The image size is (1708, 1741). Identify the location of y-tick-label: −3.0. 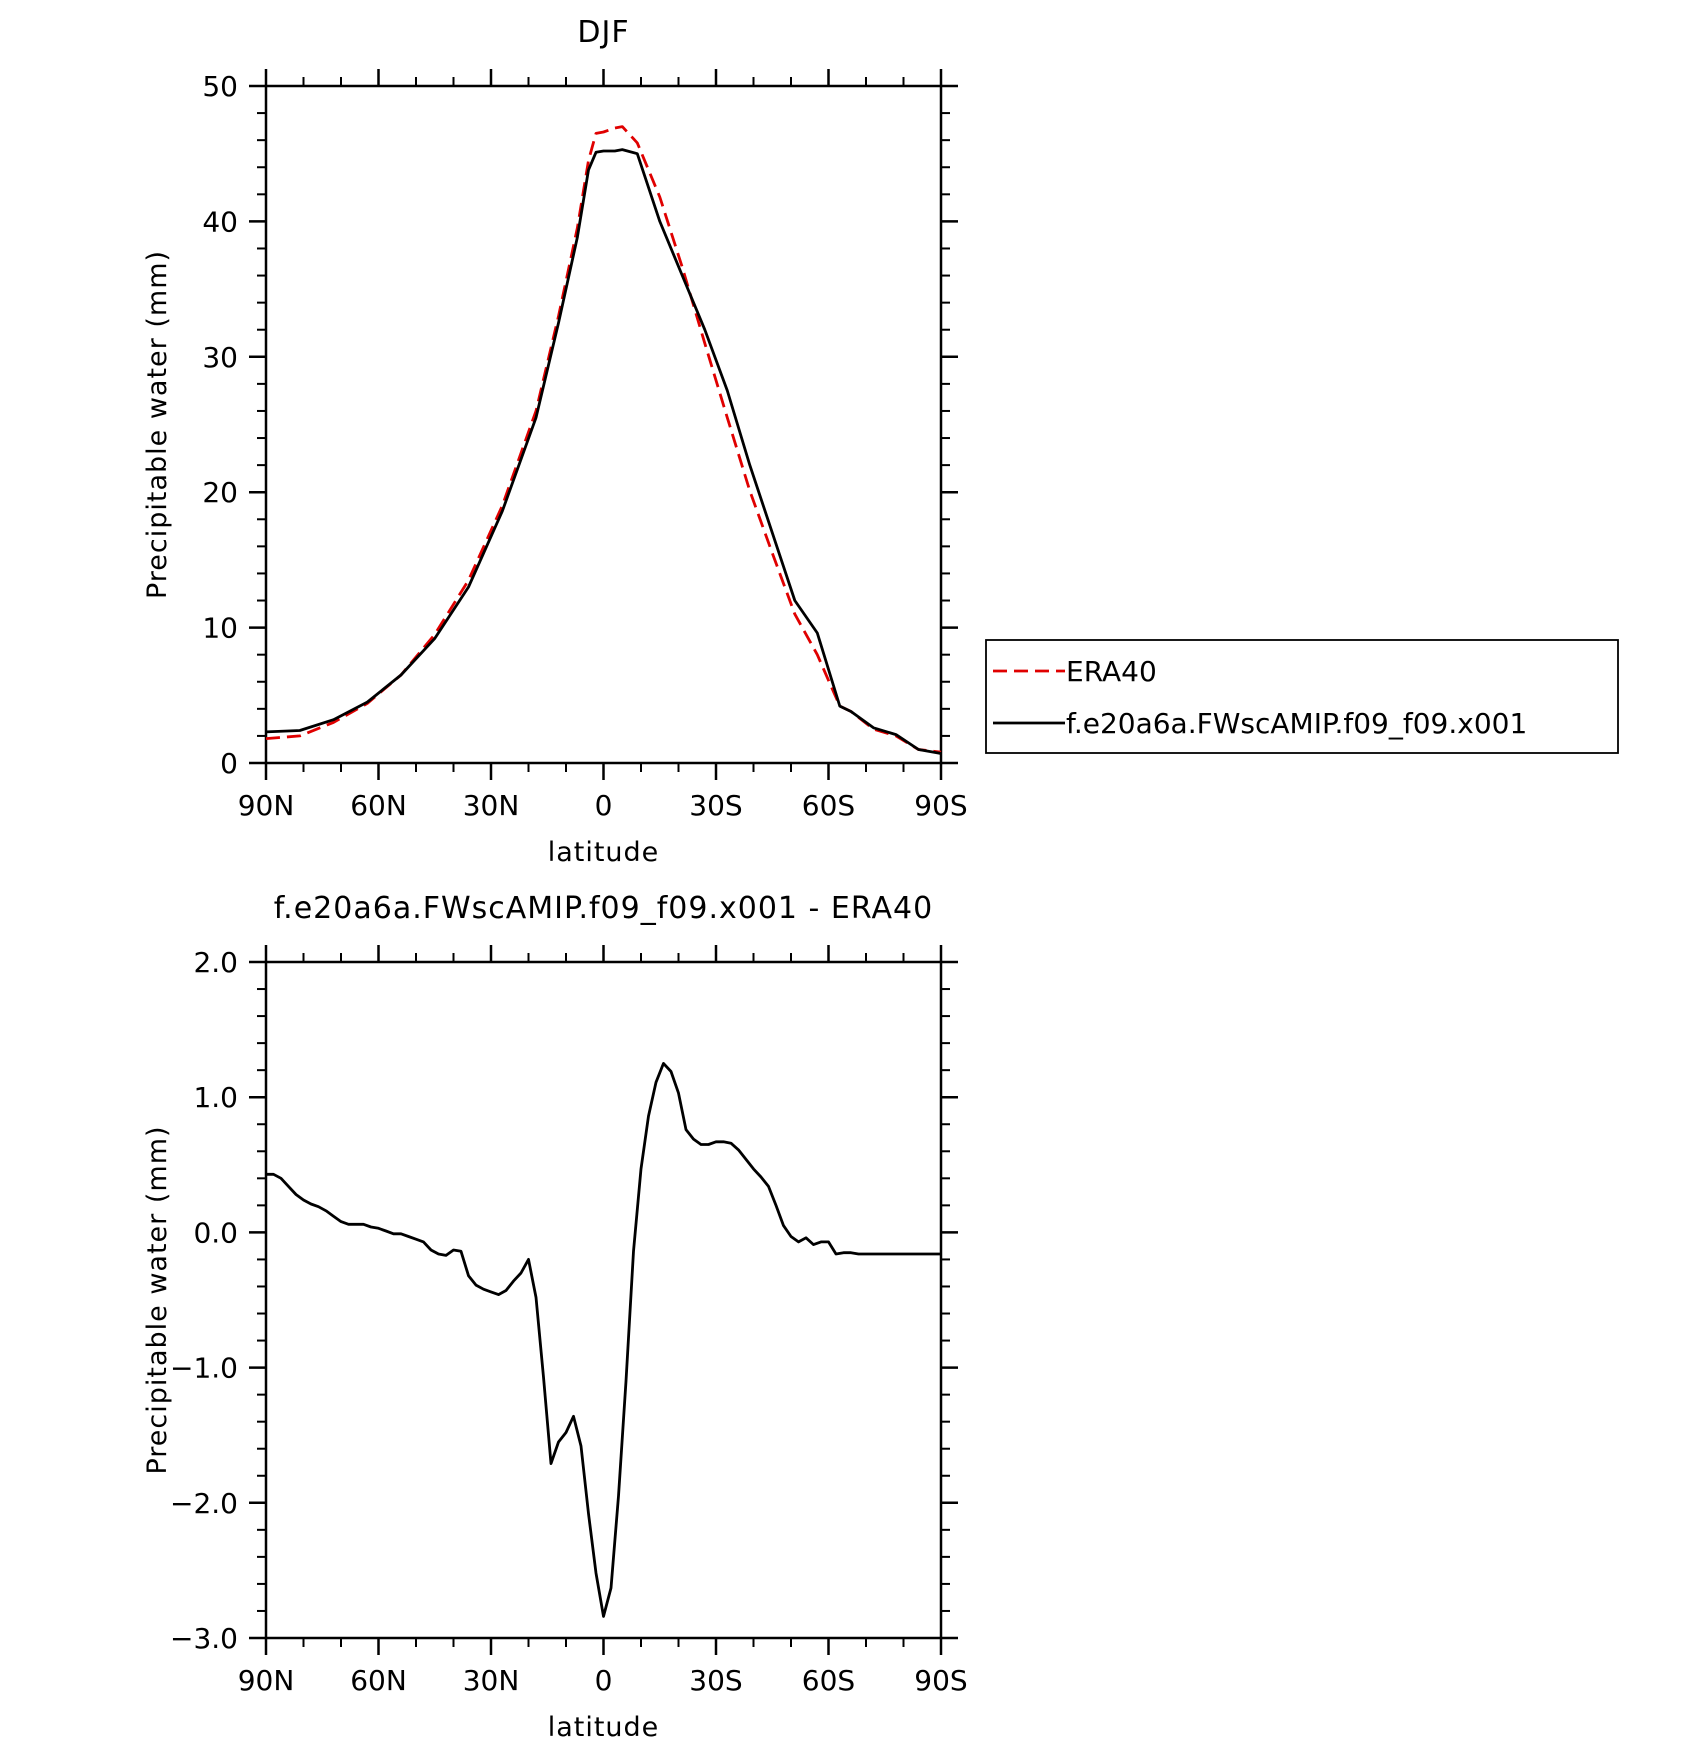
(204, 1638).